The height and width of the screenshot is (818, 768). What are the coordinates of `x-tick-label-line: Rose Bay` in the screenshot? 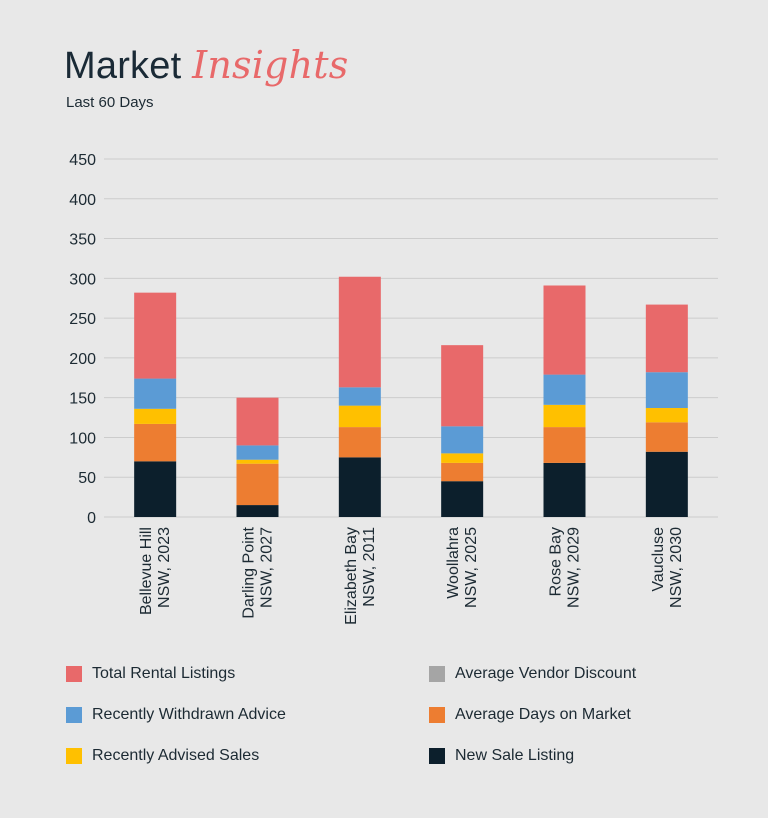 It's located at (556, 561).